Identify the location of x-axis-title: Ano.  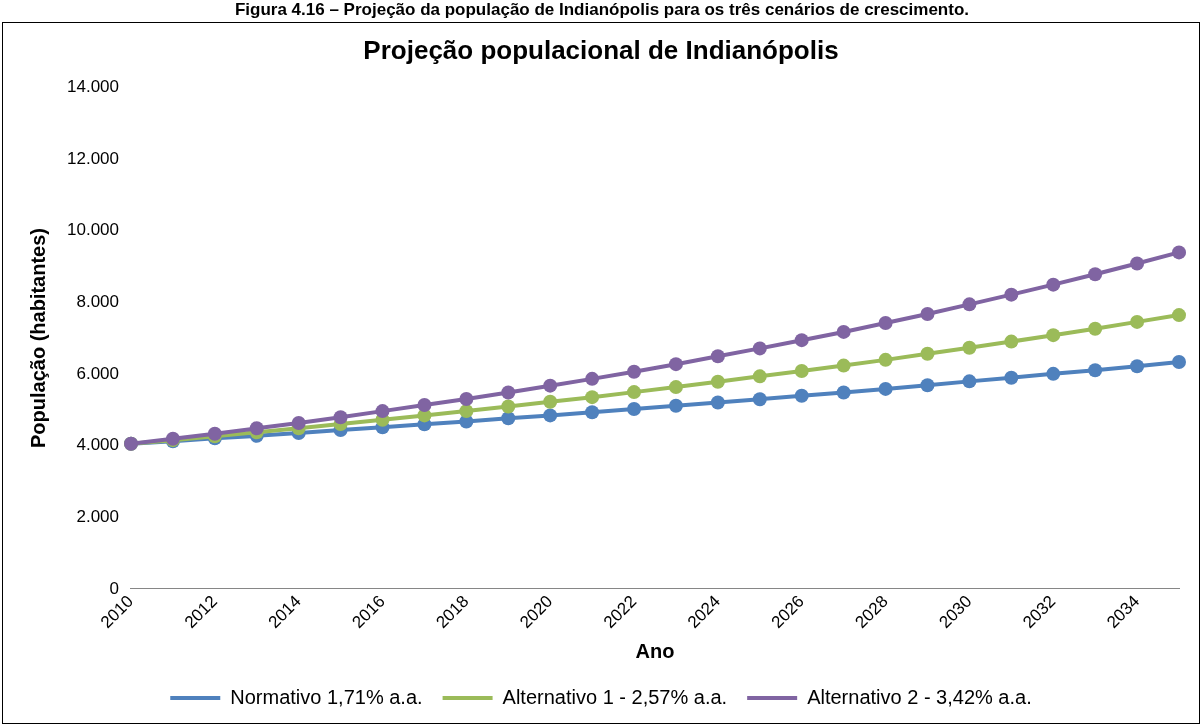
(655, 650).